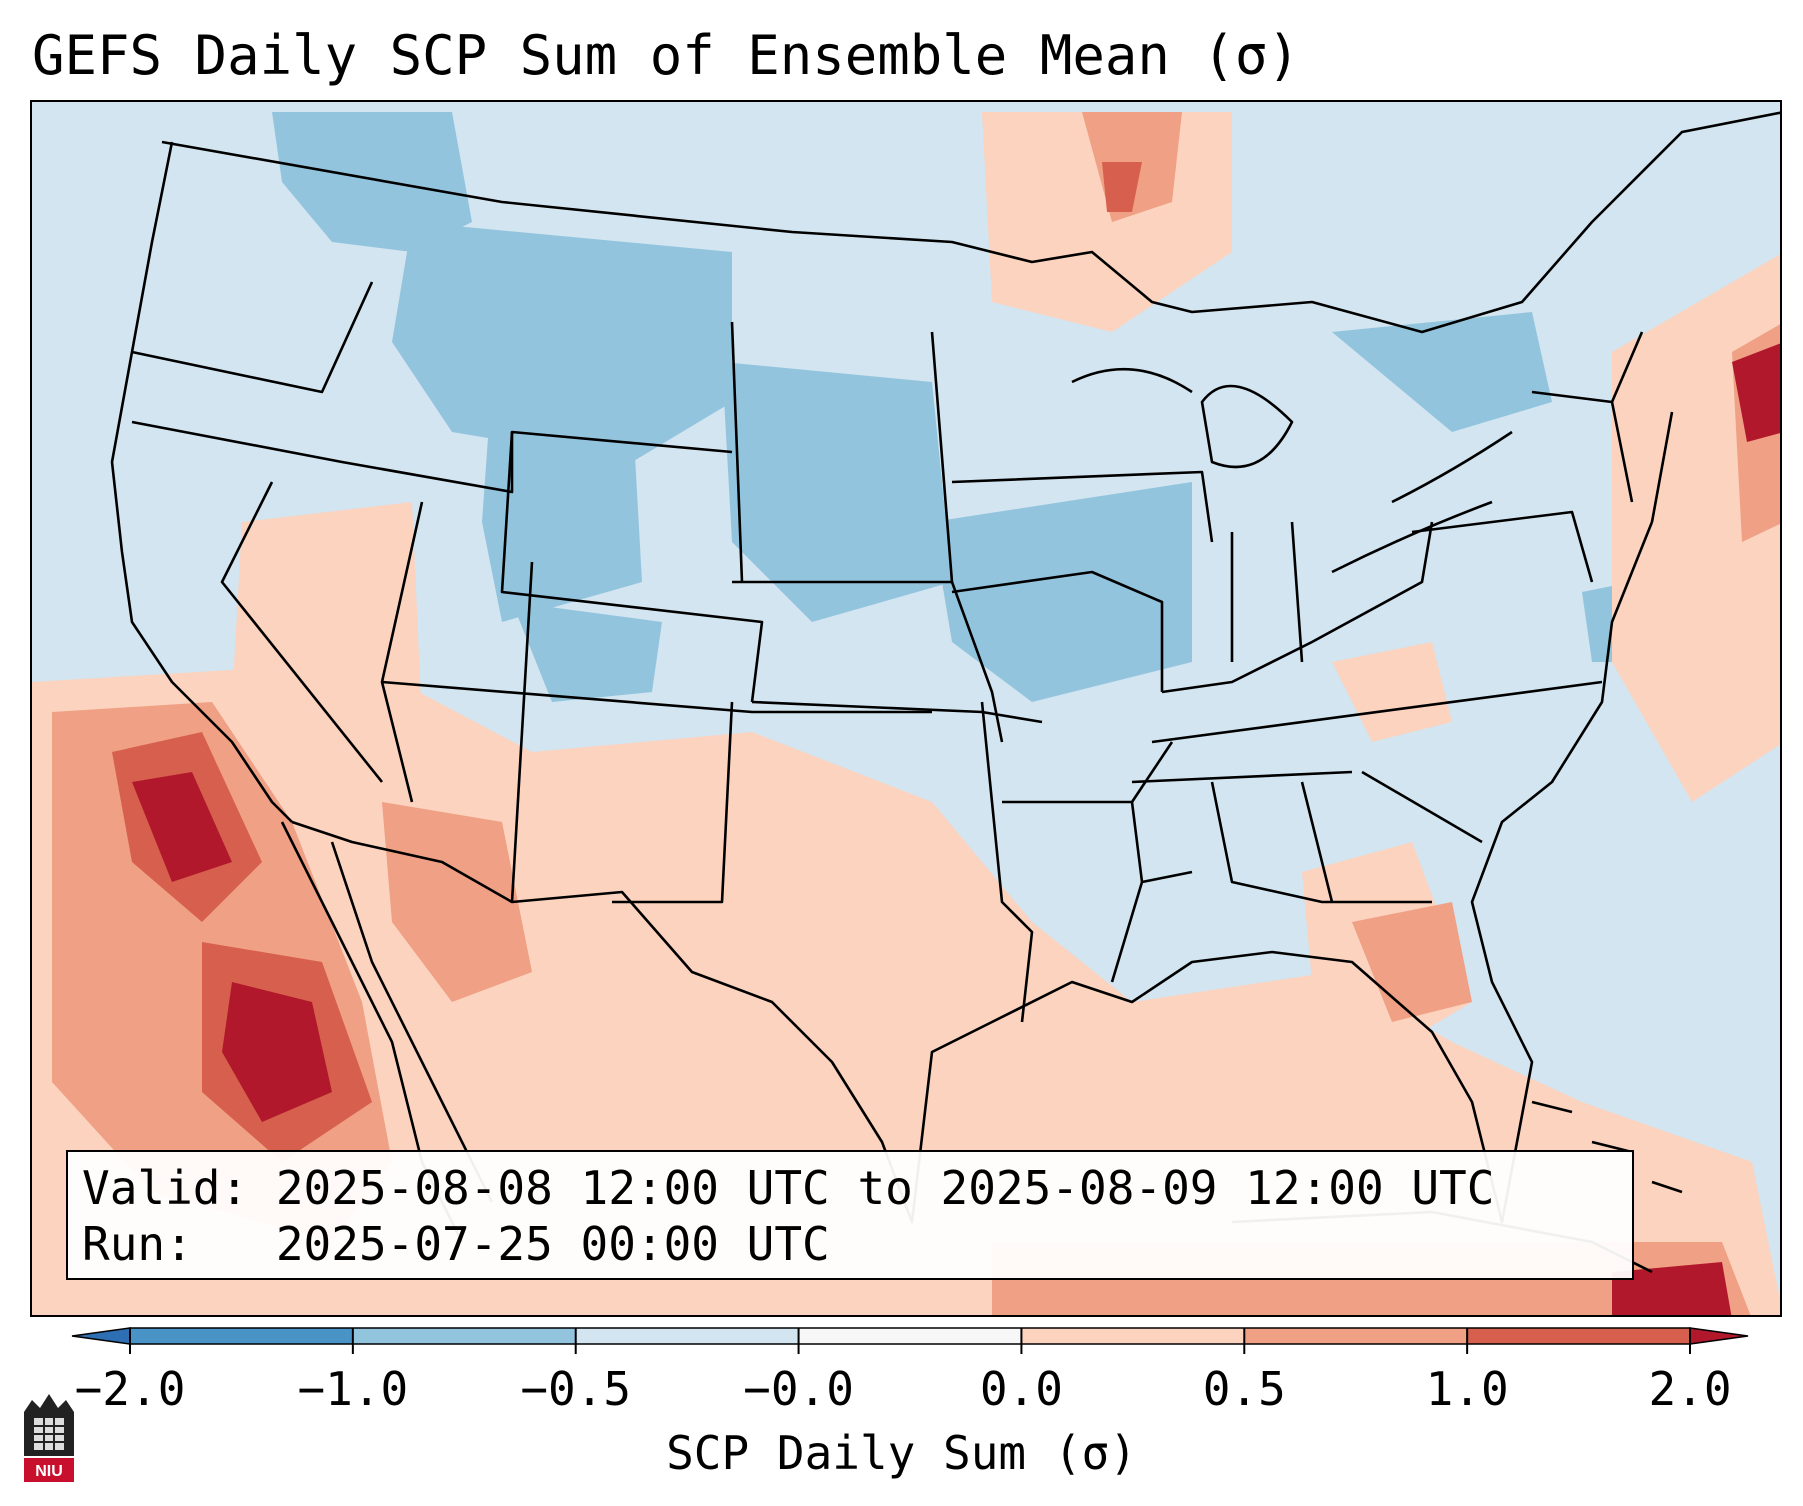  I want to click on run-time-line: Run: 2025-07-25 00:00 UTC, so click(456, 1244).